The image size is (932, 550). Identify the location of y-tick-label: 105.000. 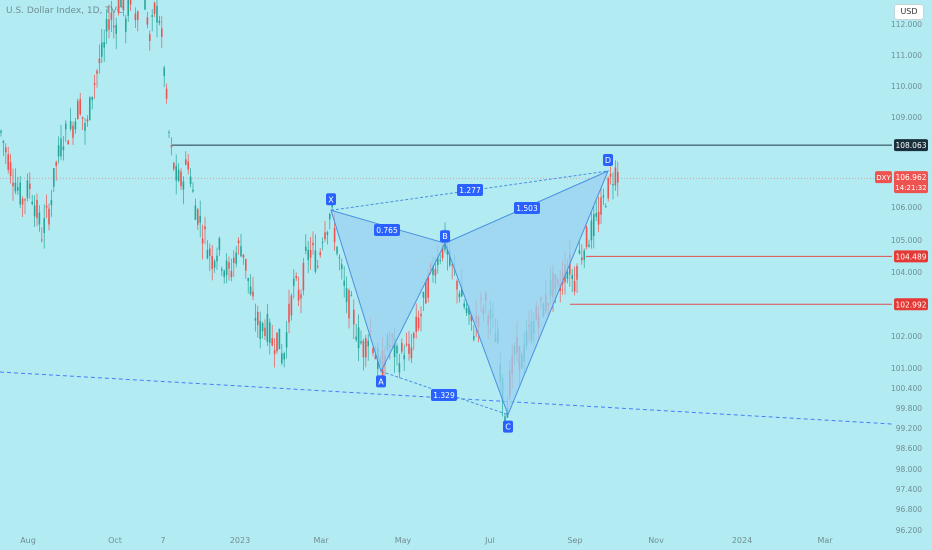
(906, 240).